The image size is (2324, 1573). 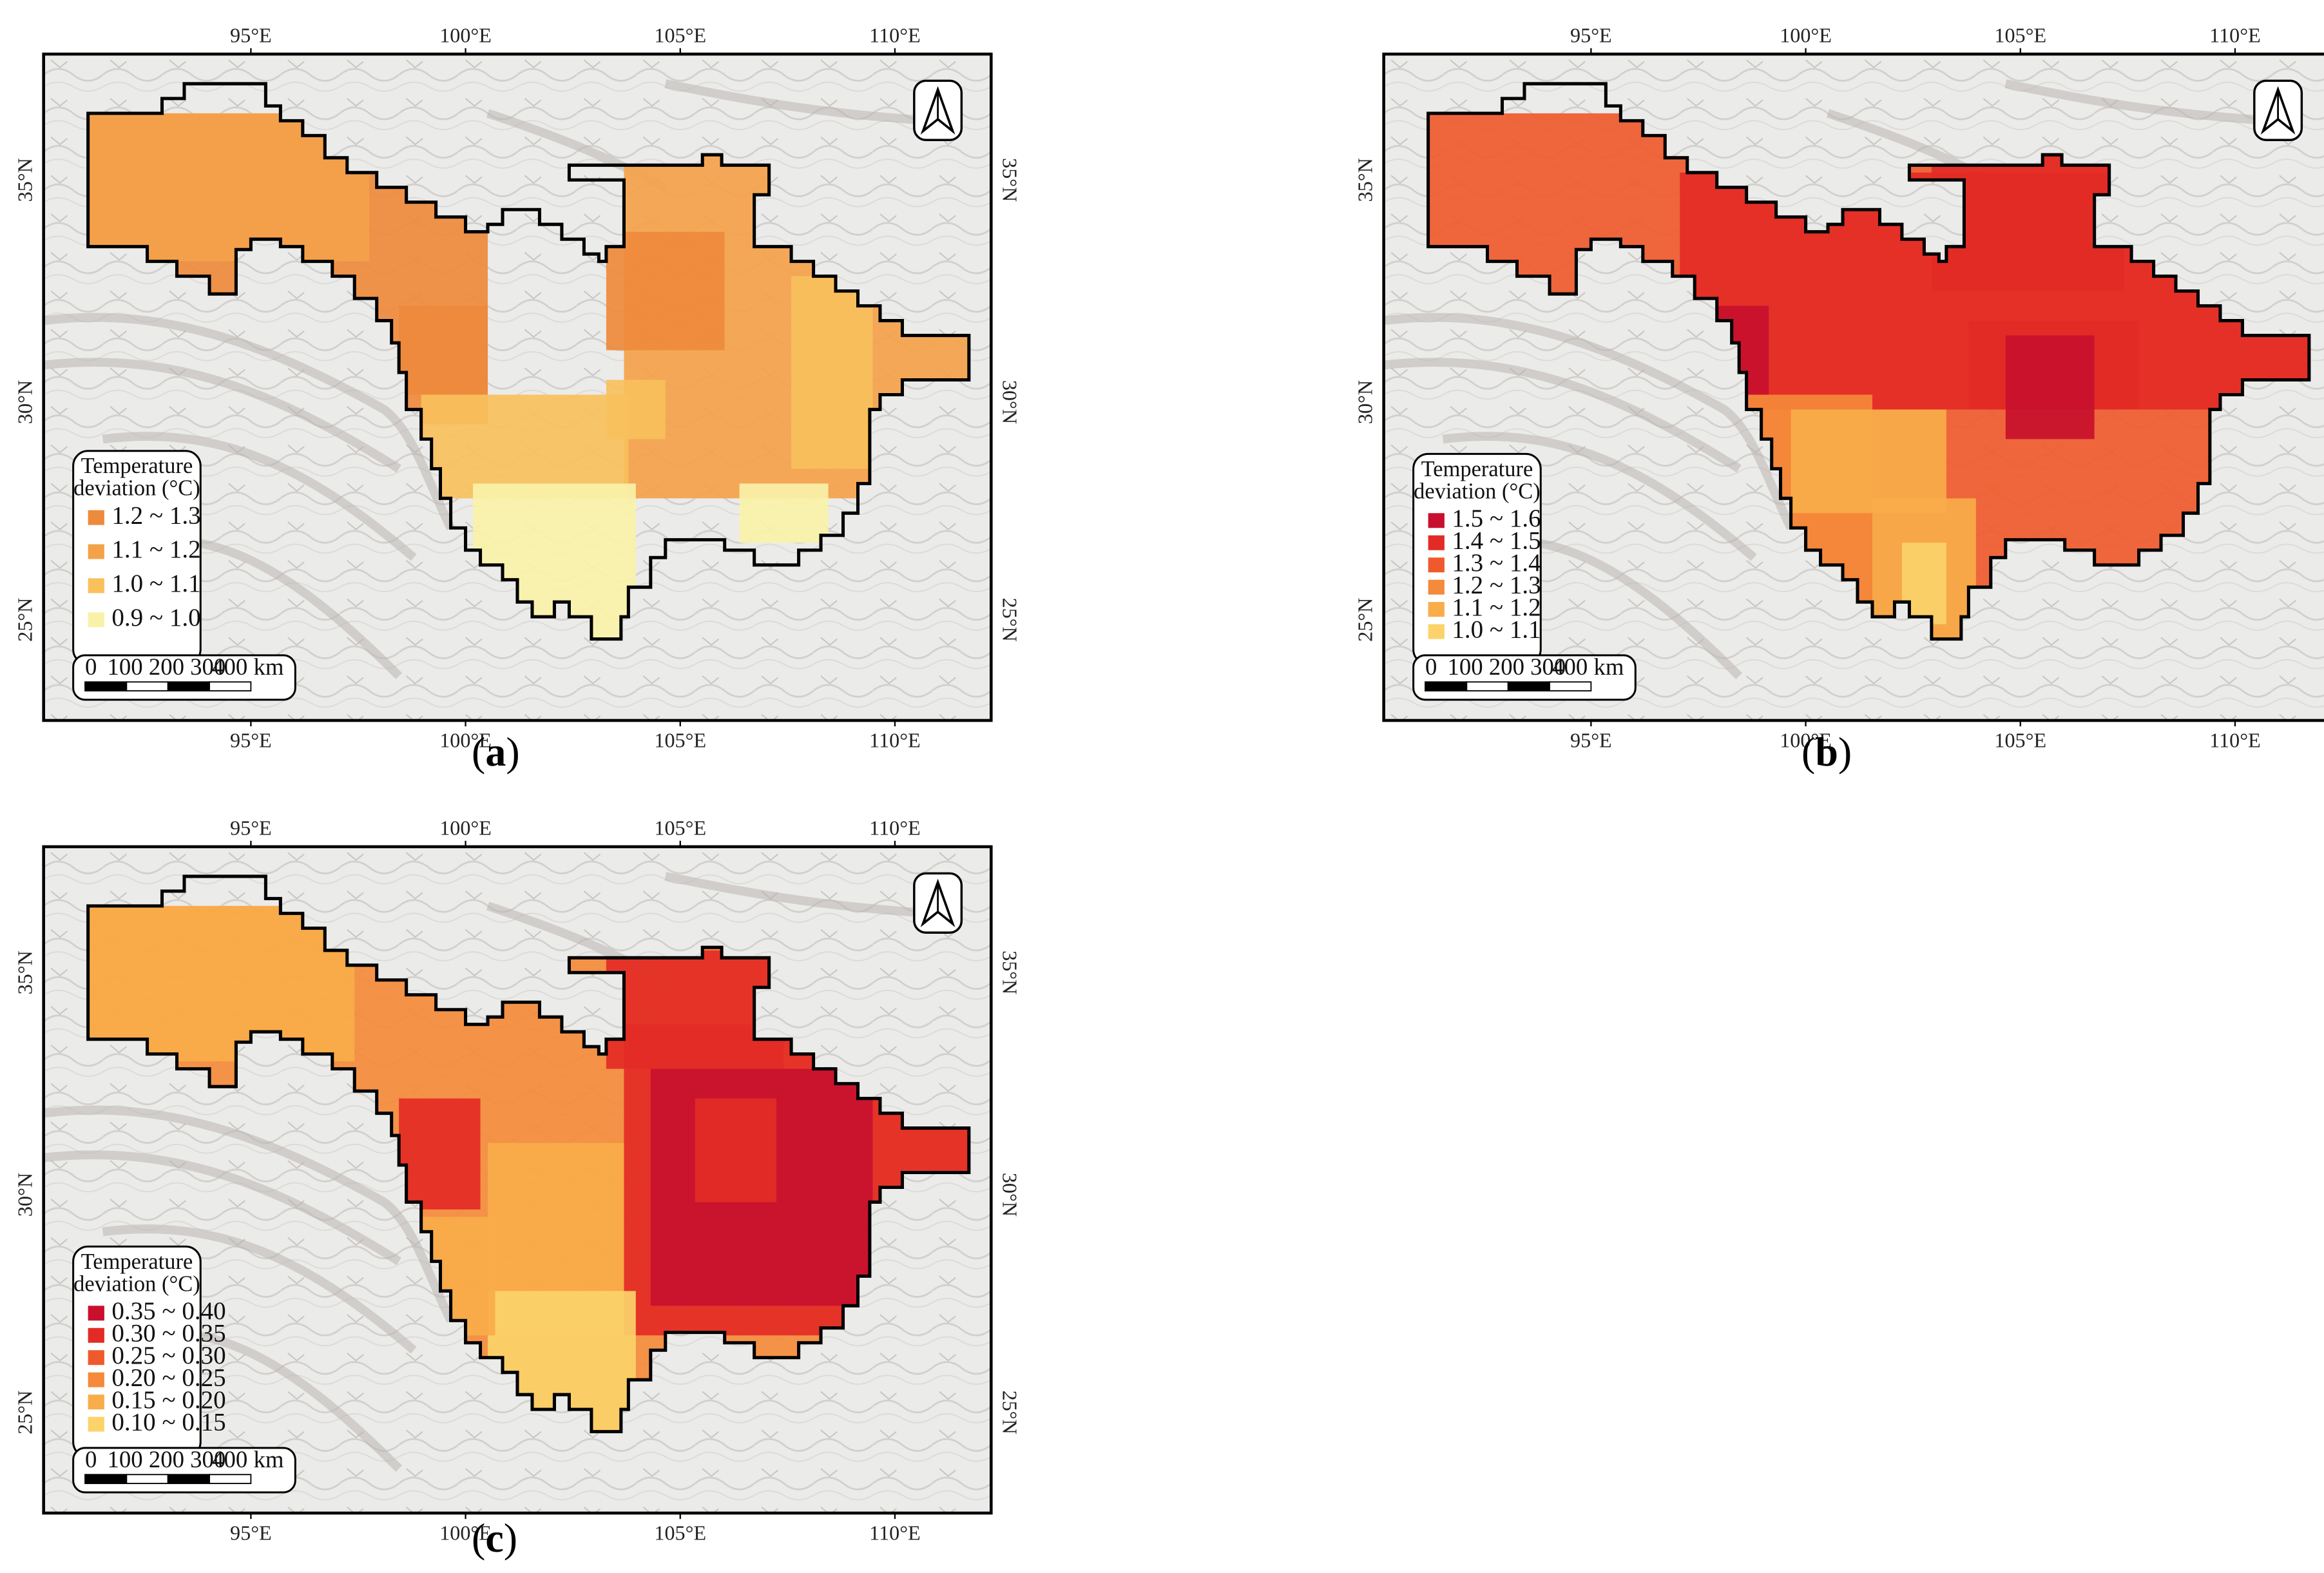 I want to click on legend-label: 1.3 ~ 1.4, so click(x=1496, y=563).